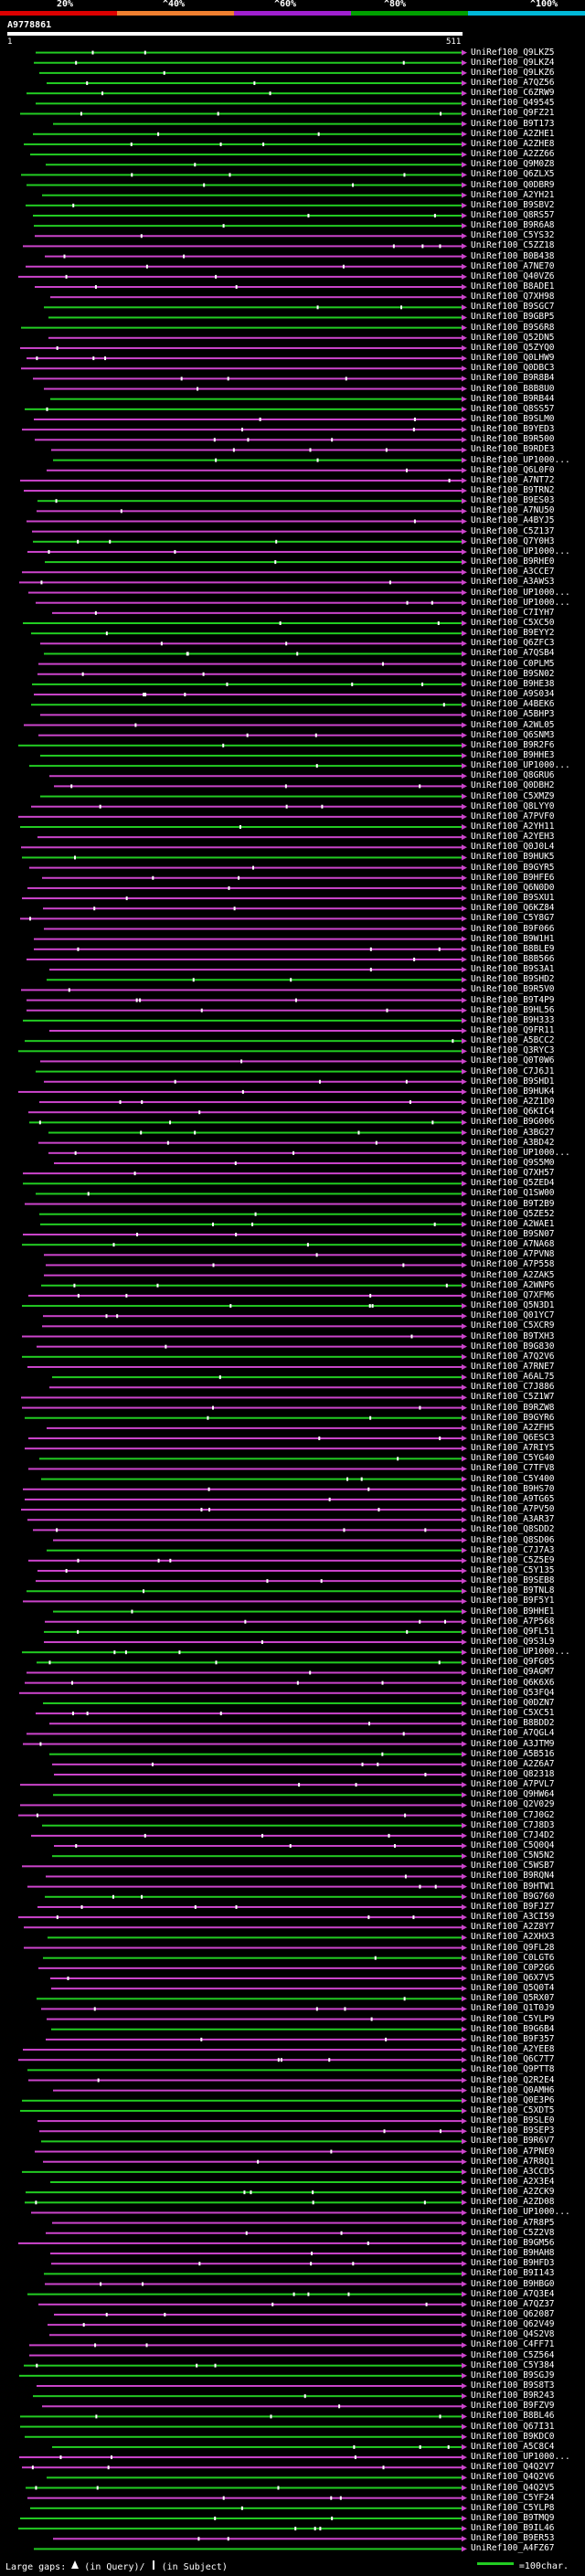  Describe the element at coordinates (513, 2416) in the screenshot. I see `hit-label: UniRef100_B8BL46` at that location.